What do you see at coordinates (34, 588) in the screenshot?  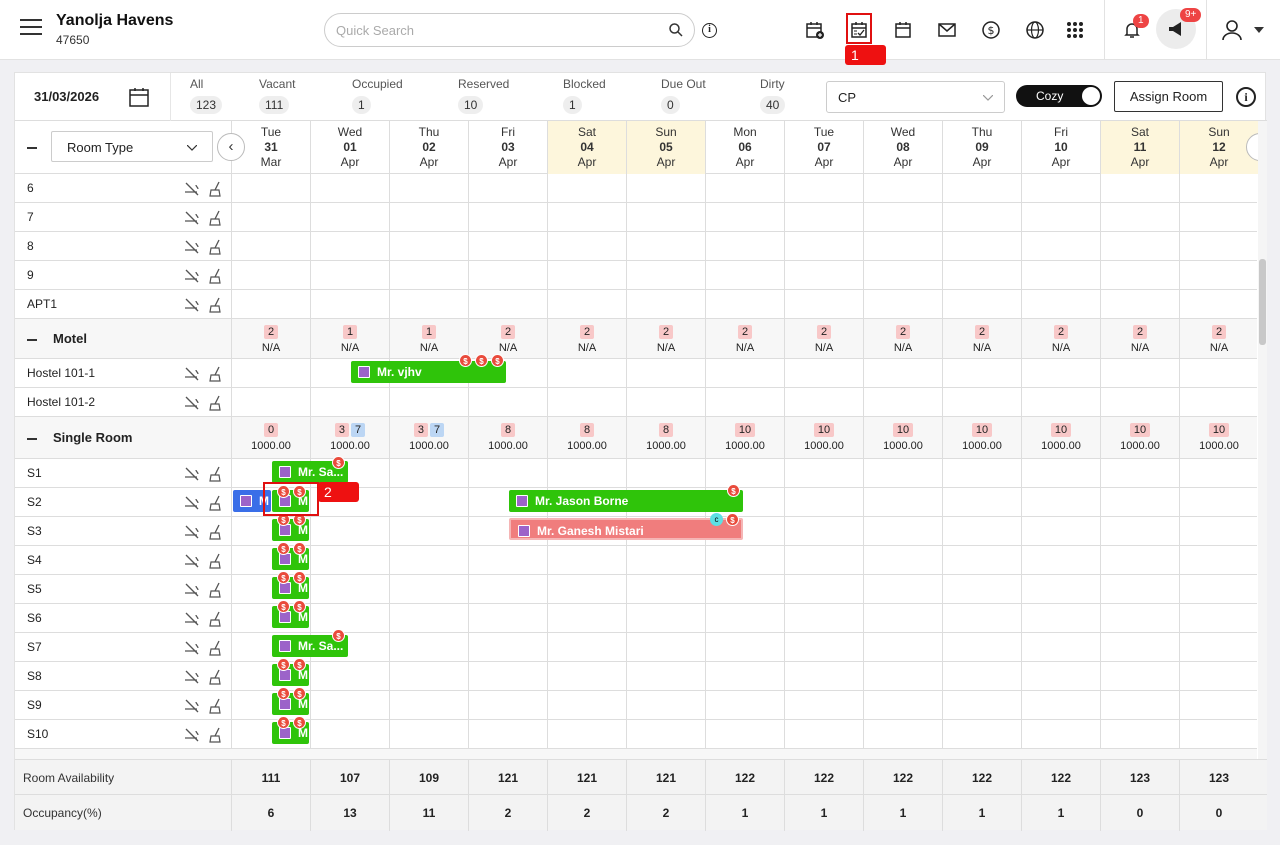 I see `room-name: S5` at bounding box center [34, 588].